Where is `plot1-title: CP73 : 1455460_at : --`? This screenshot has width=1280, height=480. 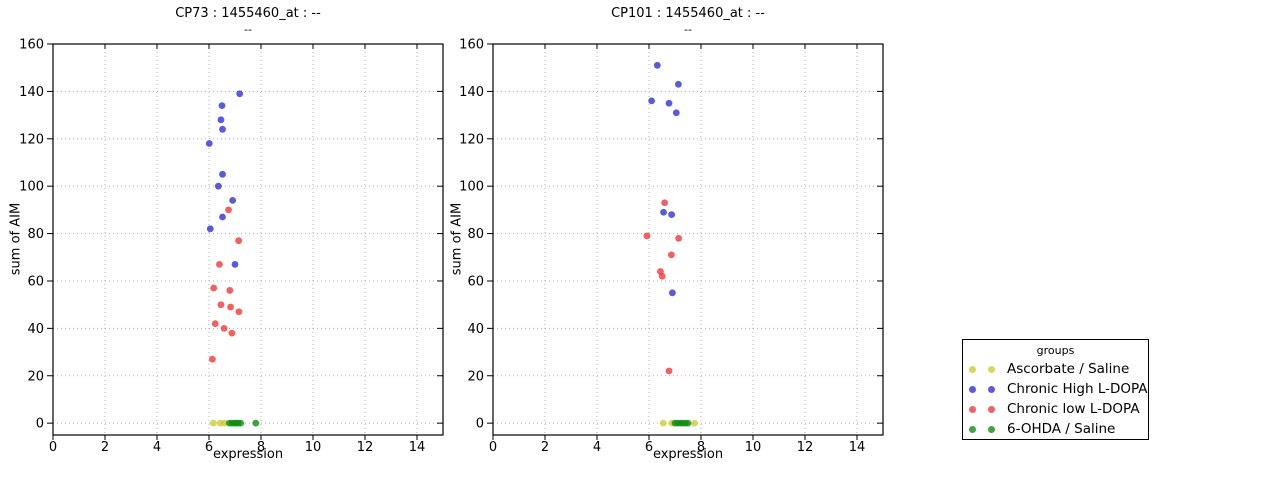
plot1-title: CP73 : 1455460_at : -- is located at coordinates (248, 13).